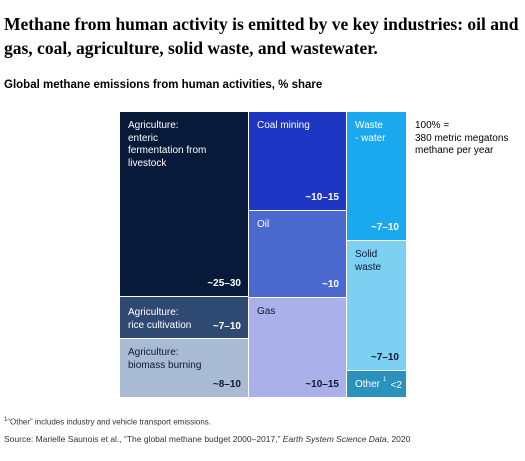 The height and width of the screenshot is (461, 525). Describe the element at coordinates (297, 161) in the screenshot. I see `treemap-cell-coal: Coal mining ~10–15` at that location.